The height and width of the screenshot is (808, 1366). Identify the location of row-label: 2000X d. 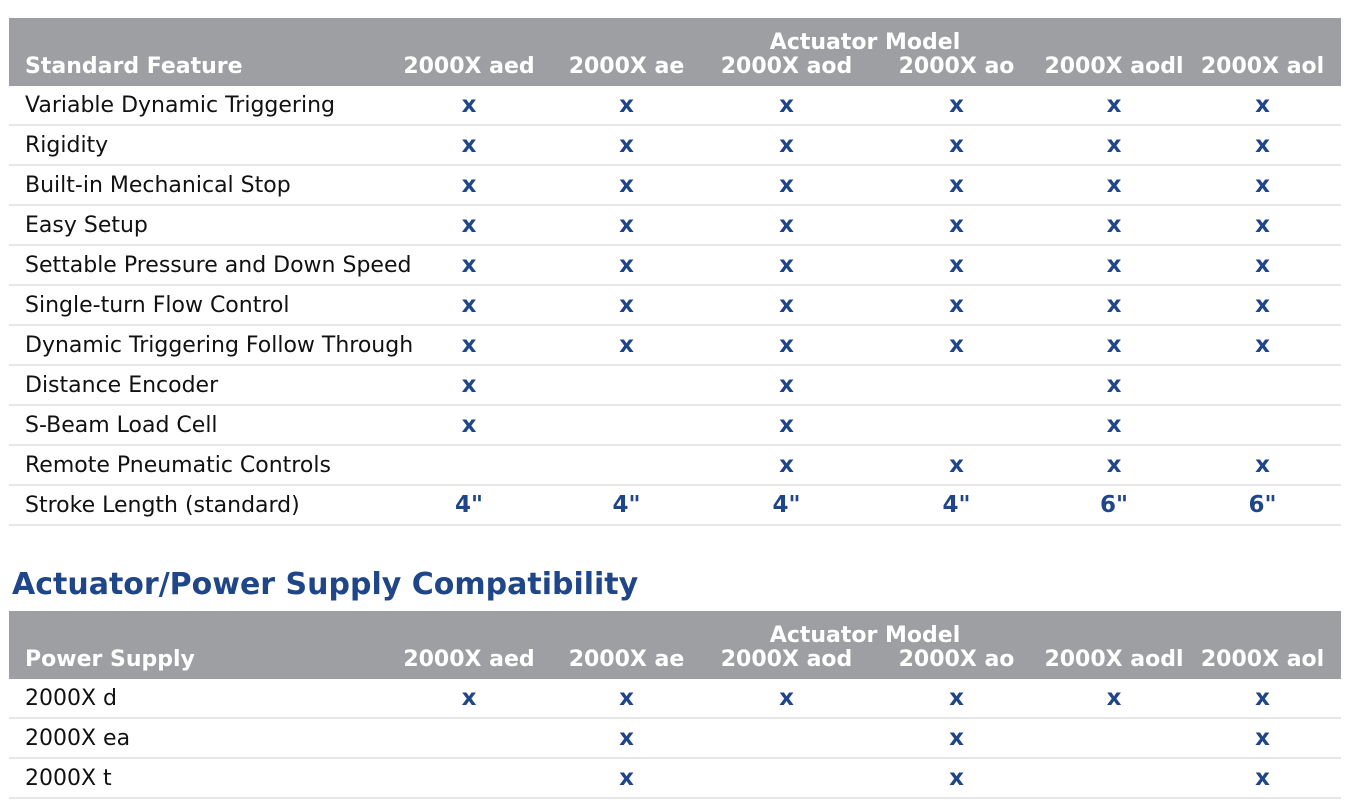
(199, 699).